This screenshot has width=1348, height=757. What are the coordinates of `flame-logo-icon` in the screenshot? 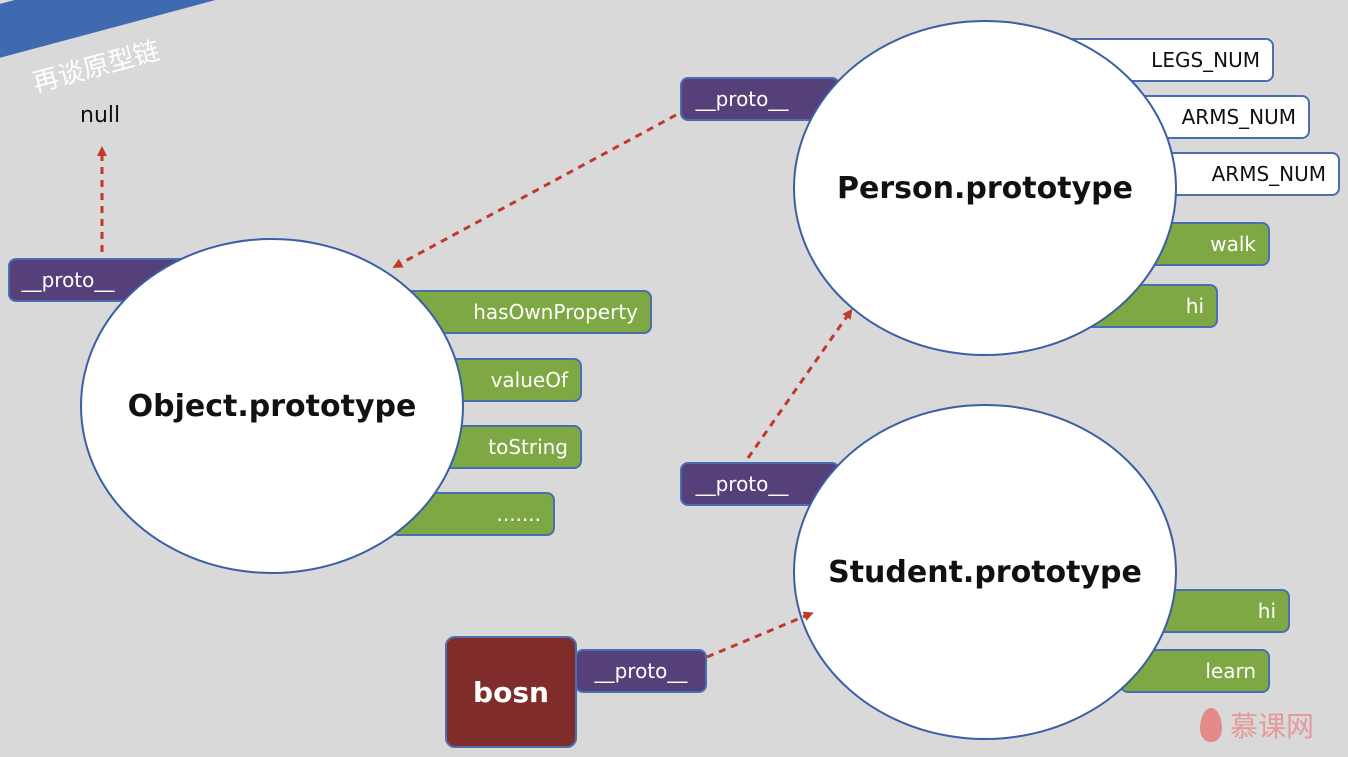 It's located at (1211, 725).